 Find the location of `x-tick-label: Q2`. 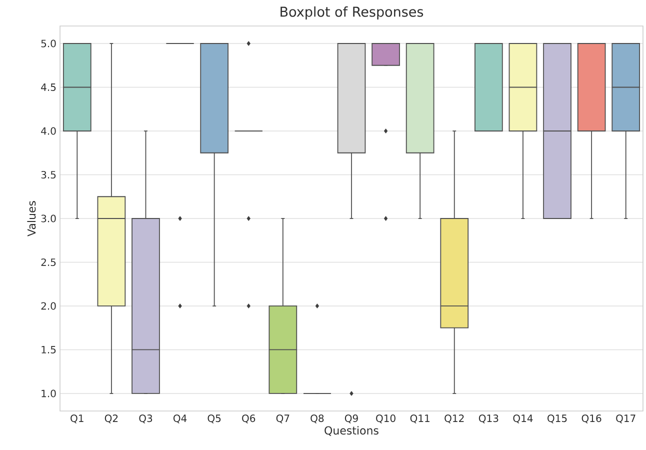

x-tick-label: Q2 is located at coordinates (111, 419).